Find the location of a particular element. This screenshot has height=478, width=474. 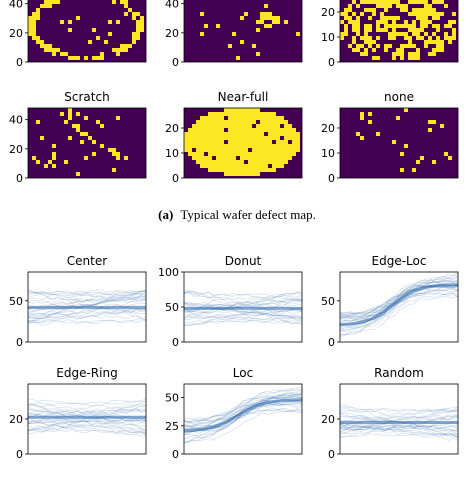

wafer-panel-3: Scratch 0 20 40 is located at coordinates (78, 137).